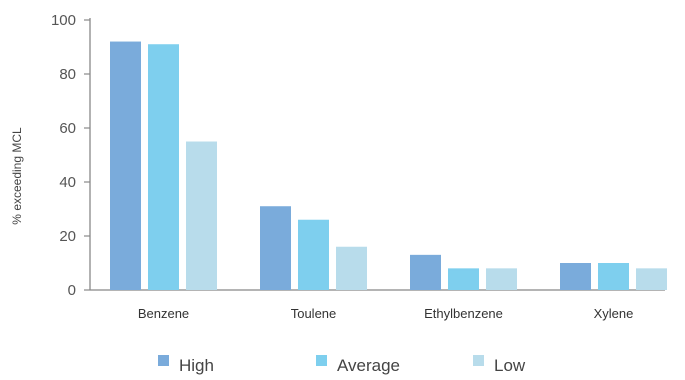  I want to click on bar-low-toulene, so click(351, 268).